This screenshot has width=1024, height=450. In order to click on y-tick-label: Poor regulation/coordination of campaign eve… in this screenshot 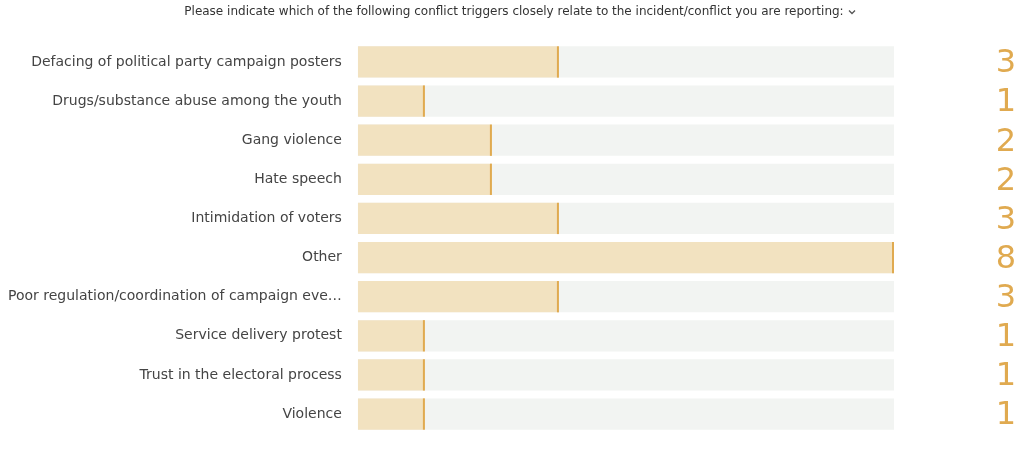, I will do `click(175, 295)`.